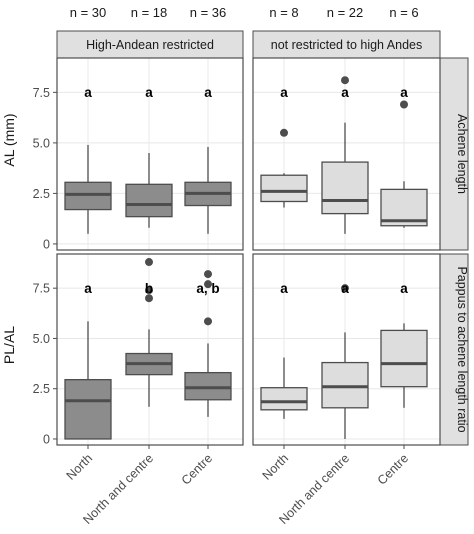 The height and width of the screenshot is (534, 474). Describe the element at coordinates (403, 12) in the screenshot. I see `sample-size-label: n = 6` at that location.